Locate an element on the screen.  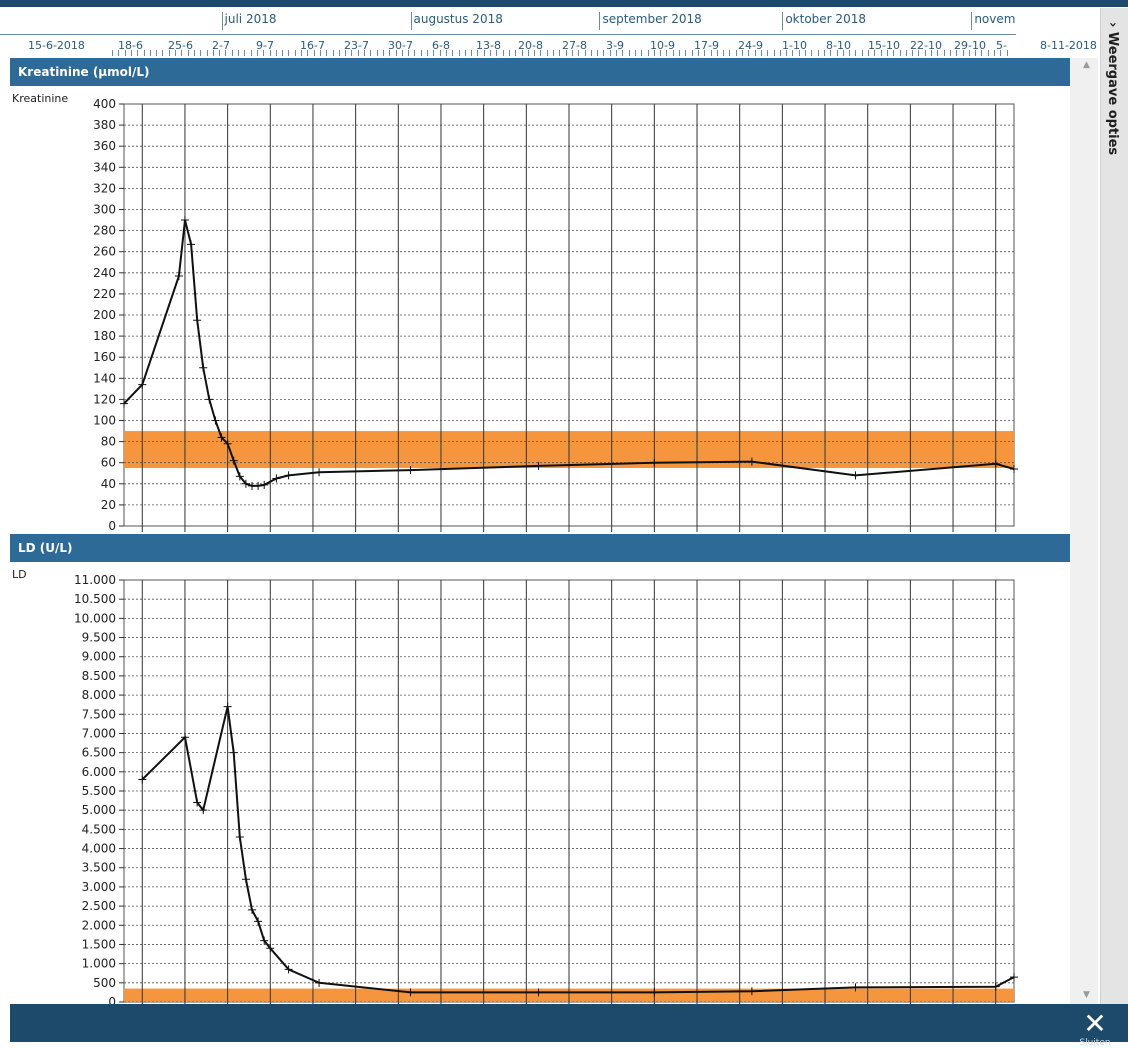
ld-y-tick-label: 5.000 is located at coordinates (99, 810).